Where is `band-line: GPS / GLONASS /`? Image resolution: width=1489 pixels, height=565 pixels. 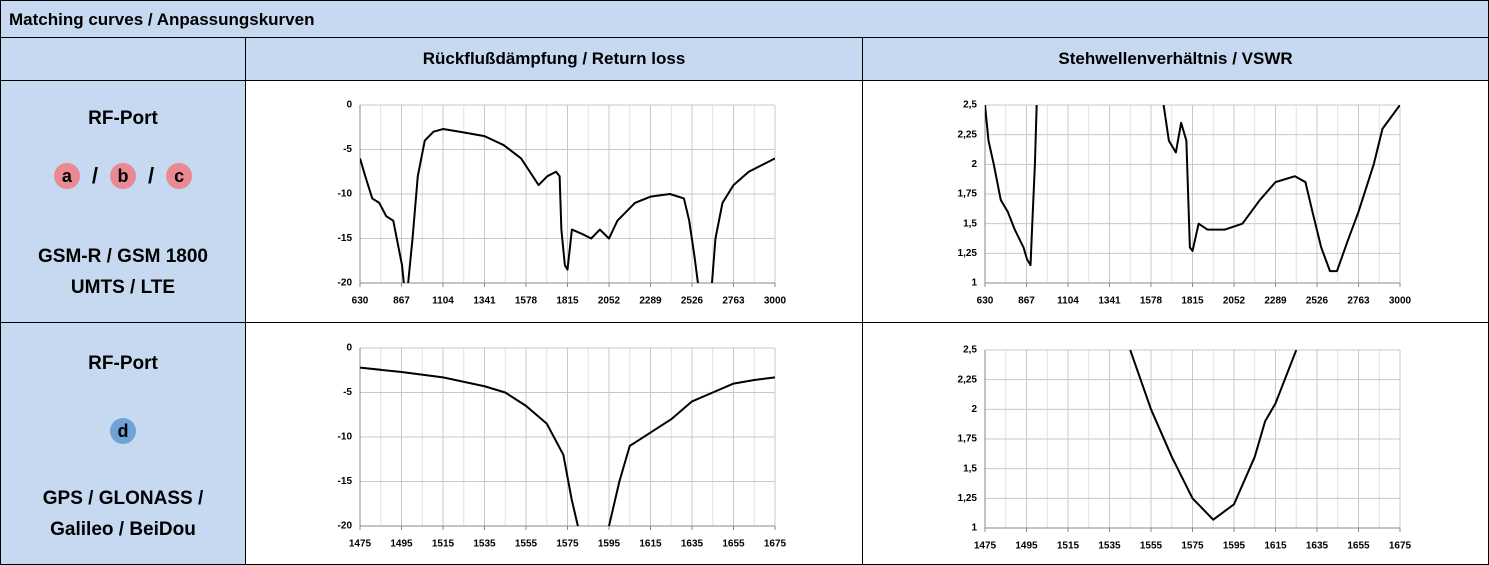
band-line: GPS / GLONASS / is located at coordinates (123, 498).